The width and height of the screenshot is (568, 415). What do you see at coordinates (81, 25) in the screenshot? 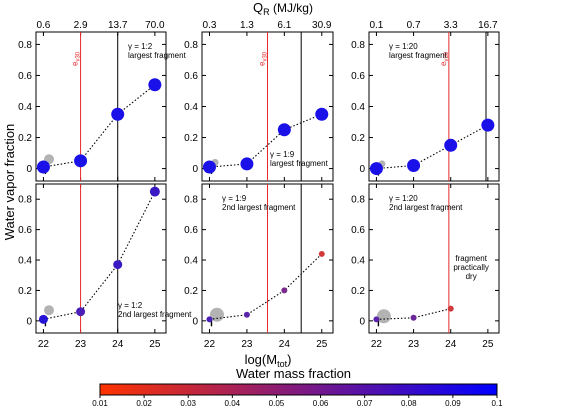
I see `top-tick-label: 2.9` at bounding box center [81, 25].